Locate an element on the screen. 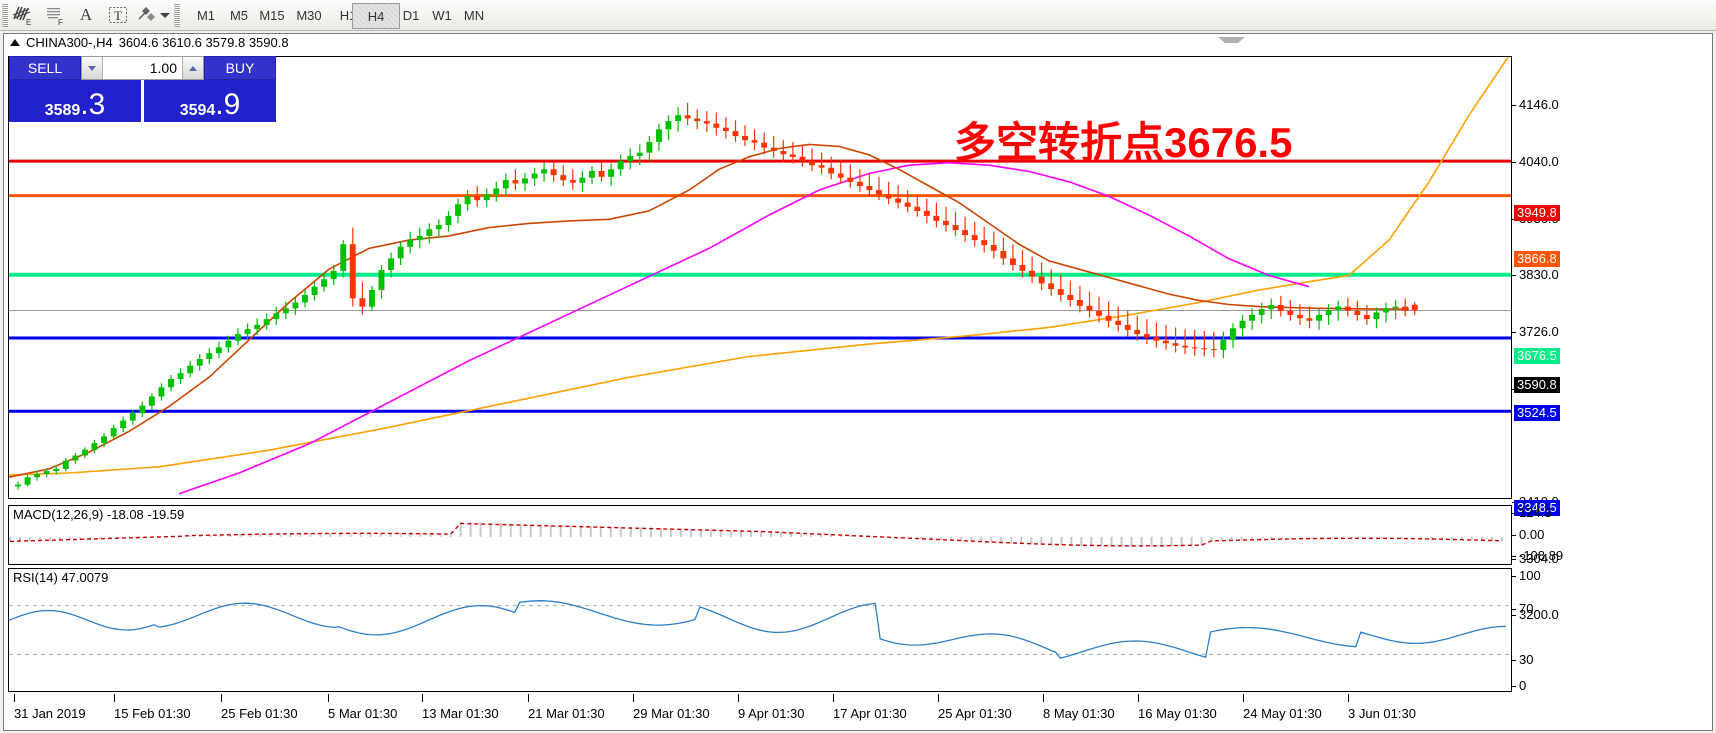 This screenshot has width=1716, height=733. resistance-1-label: 3949.8 is located at coordinates (1537, 213).